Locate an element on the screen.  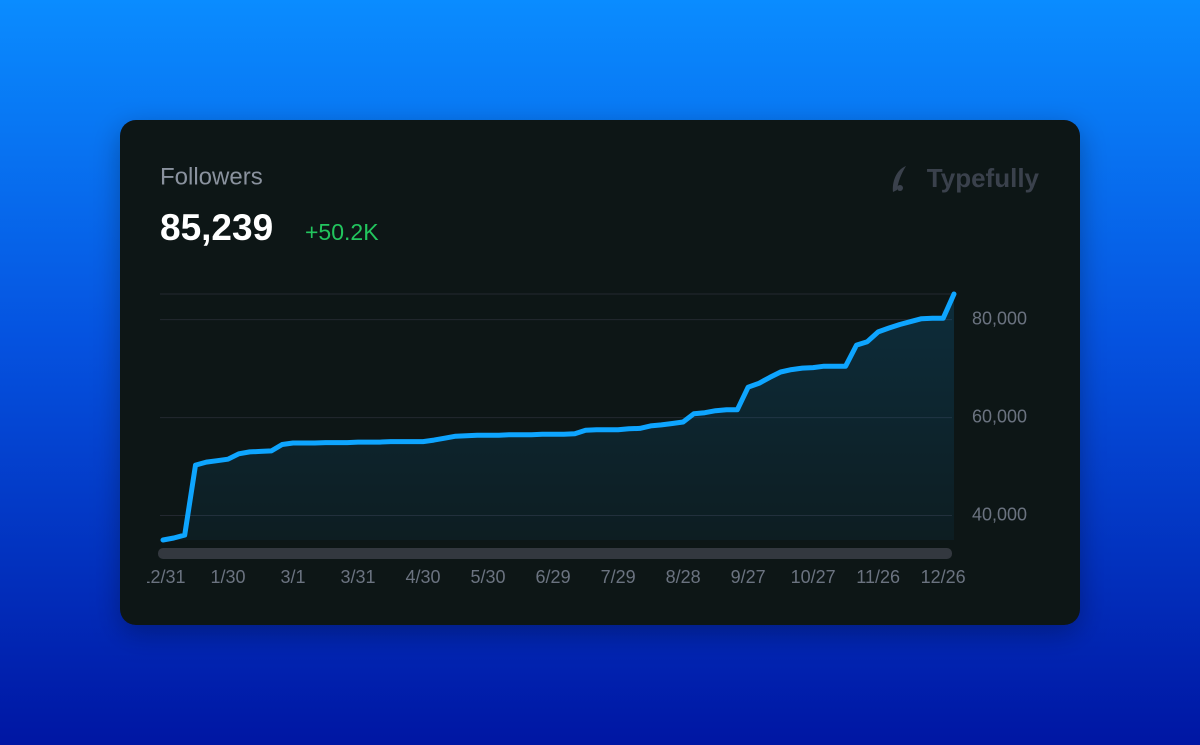
x-tick-label: 12/31 is located at coordinates (162, 577).